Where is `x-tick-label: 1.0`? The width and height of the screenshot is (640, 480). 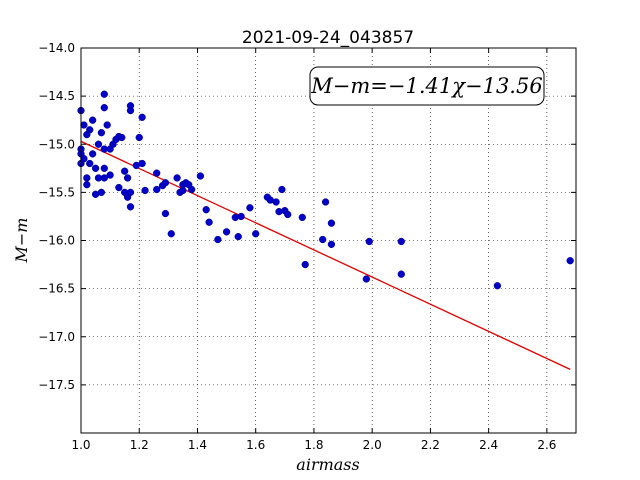
x-tick-label: 1.0 is located at coordinates (80, 445).